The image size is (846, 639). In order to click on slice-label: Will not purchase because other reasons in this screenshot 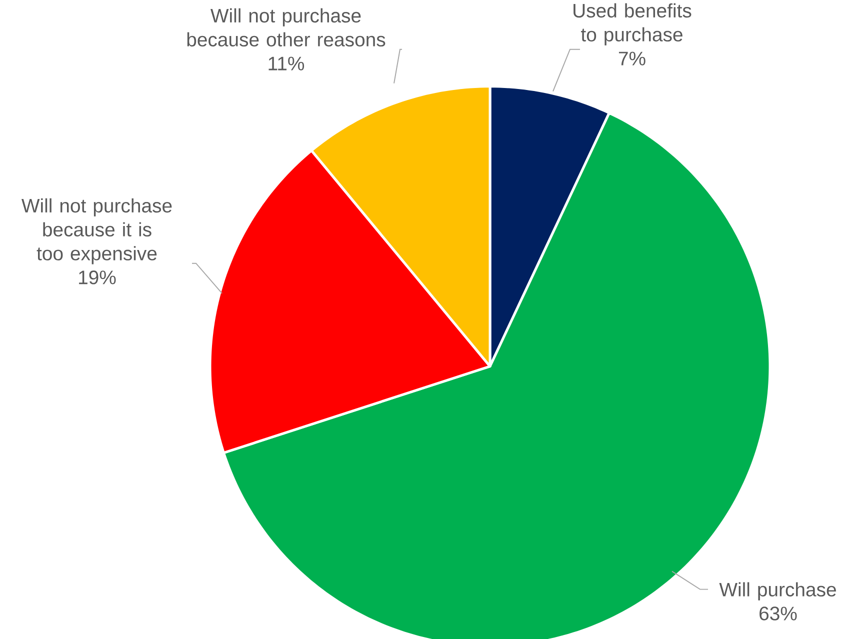, I will do `click(286, 27)`.